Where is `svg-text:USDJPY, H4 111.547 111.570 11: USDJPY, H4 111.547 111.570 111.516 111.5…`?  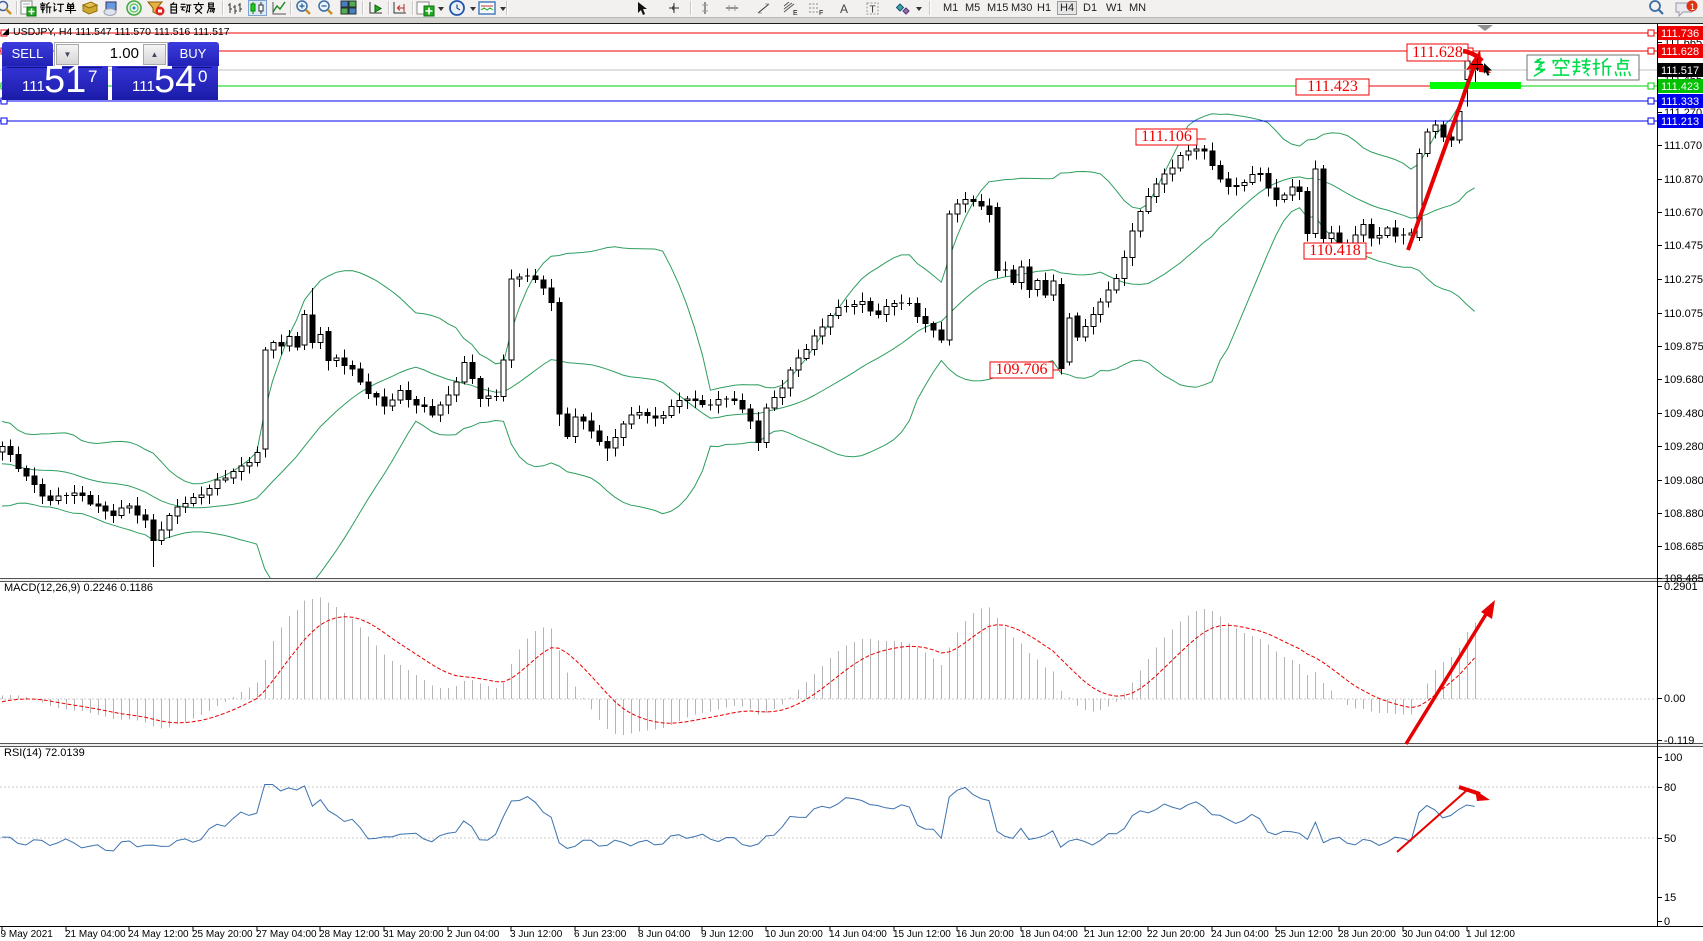
svg-text:USDJPY, H4 111.547 111.570 11: USDJPY, H4 111.547 111.570 111.516 111.5… is located at coordinates (121, 32).